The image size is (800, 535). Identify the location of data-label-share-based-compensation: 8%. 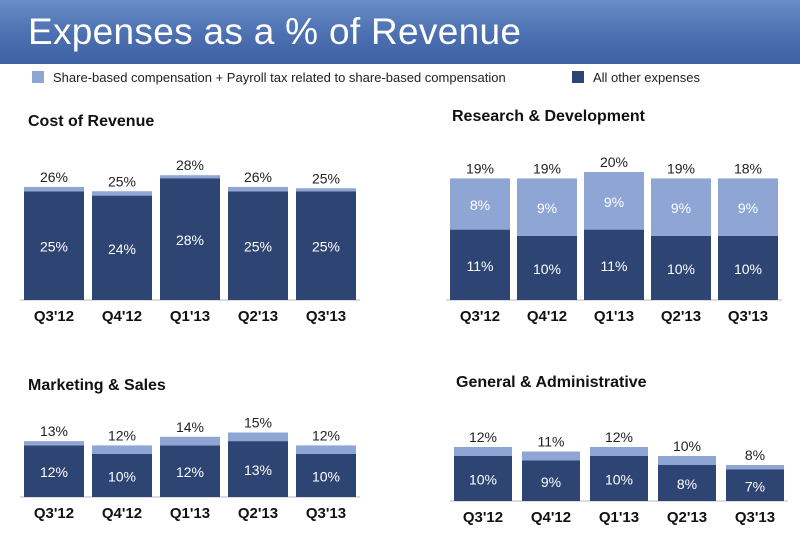
(480, 205).